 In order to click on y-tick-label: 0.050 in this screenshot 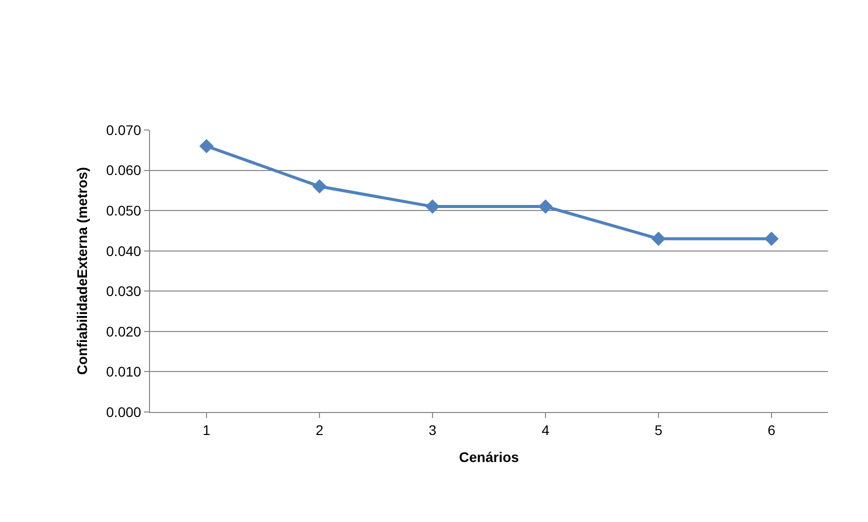, I will do `click(124, 210)`.